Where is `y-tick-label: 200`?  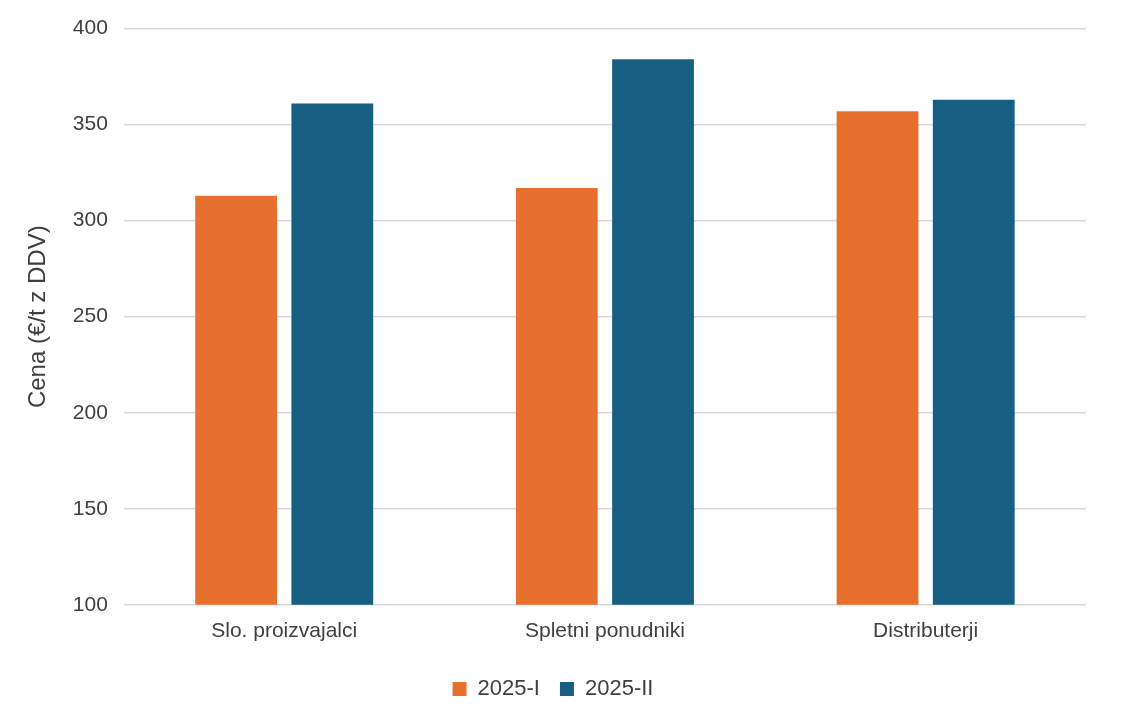 y-tick-label: 200 is located at coordinates (90, 411).